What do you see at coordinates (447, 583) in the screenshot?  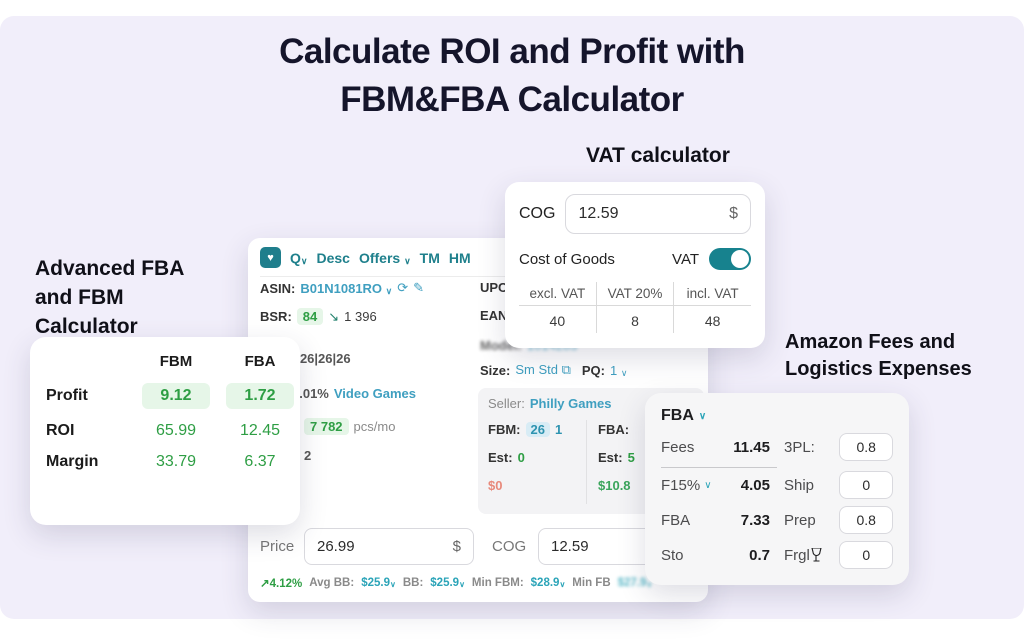 I see `bb-value: $25.9∨` at bounding box center [447, 583].